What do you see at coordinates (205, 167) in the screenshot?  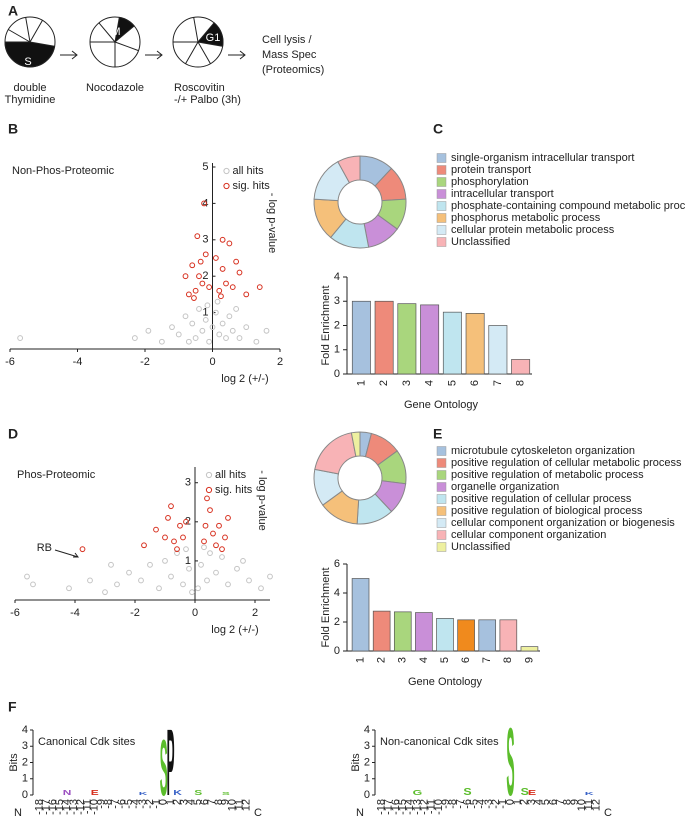 I see `y-tick-label: 5` at bounding box center [205, 167].